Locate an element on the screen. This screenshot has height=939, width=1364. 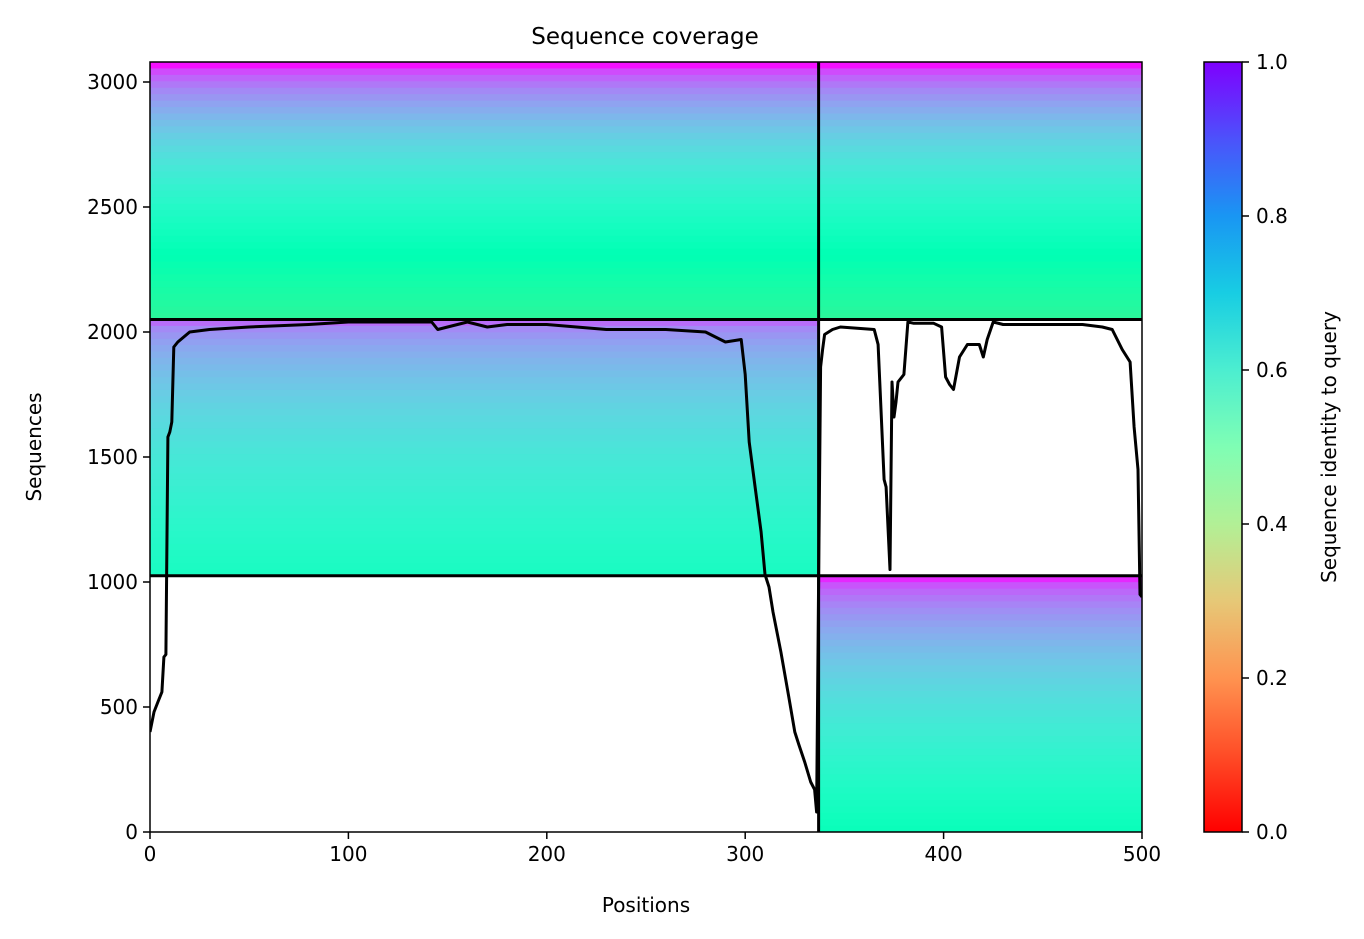
x-tick-label: 100 is located at coordinates (348, 854).